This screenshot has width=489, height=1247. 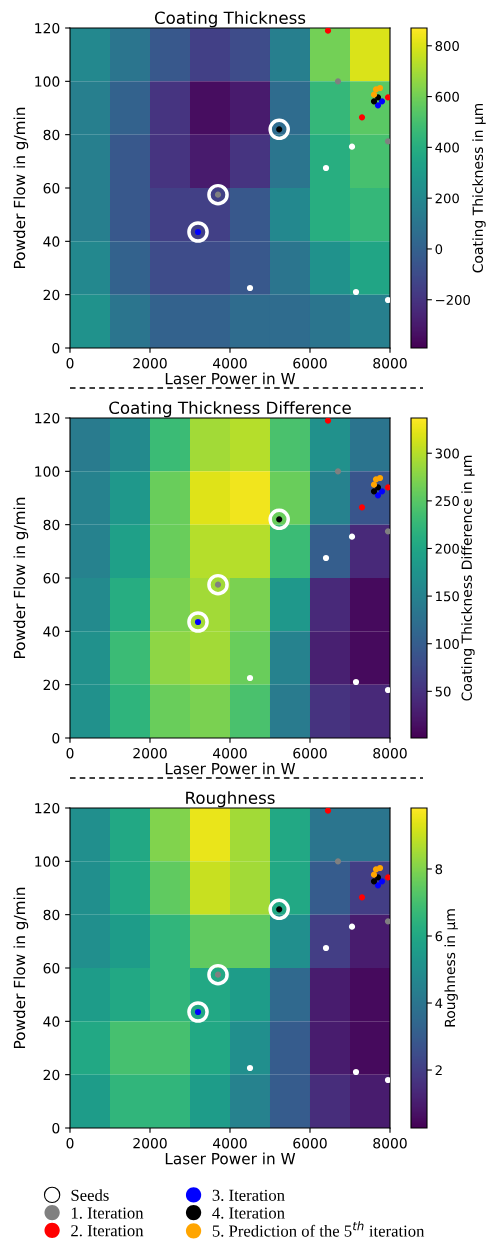 What do you see at coordinates (90, 1195) in the screenshot?
I see `legend-label: Seeds` at bounding box center [90, 1195].